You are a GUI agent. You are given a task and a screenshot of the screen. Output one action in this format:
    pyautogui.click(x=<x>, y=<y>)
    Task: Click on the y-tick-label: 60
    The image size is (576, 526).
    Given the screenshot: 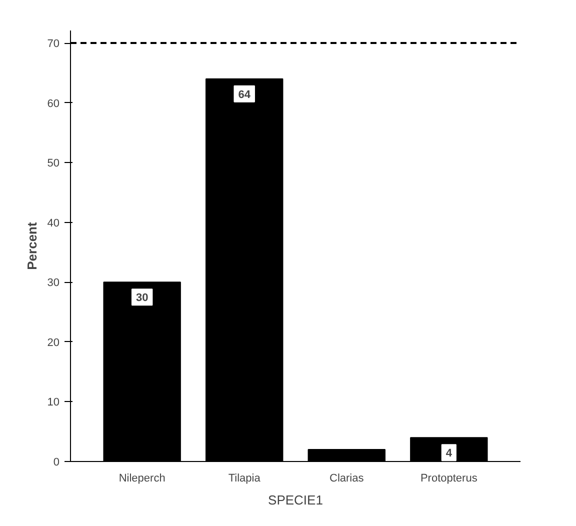 What is the action you would take?
    pyautogui.click(x=53, y=104)
    